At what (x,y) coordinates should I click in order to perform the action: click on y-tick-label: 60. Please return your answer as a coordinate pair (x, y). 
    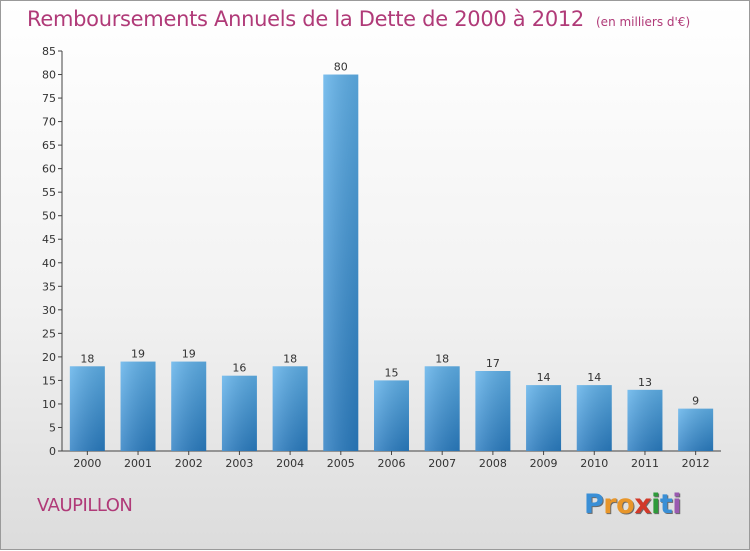
    Looking at the image, I should click on (49, 169).